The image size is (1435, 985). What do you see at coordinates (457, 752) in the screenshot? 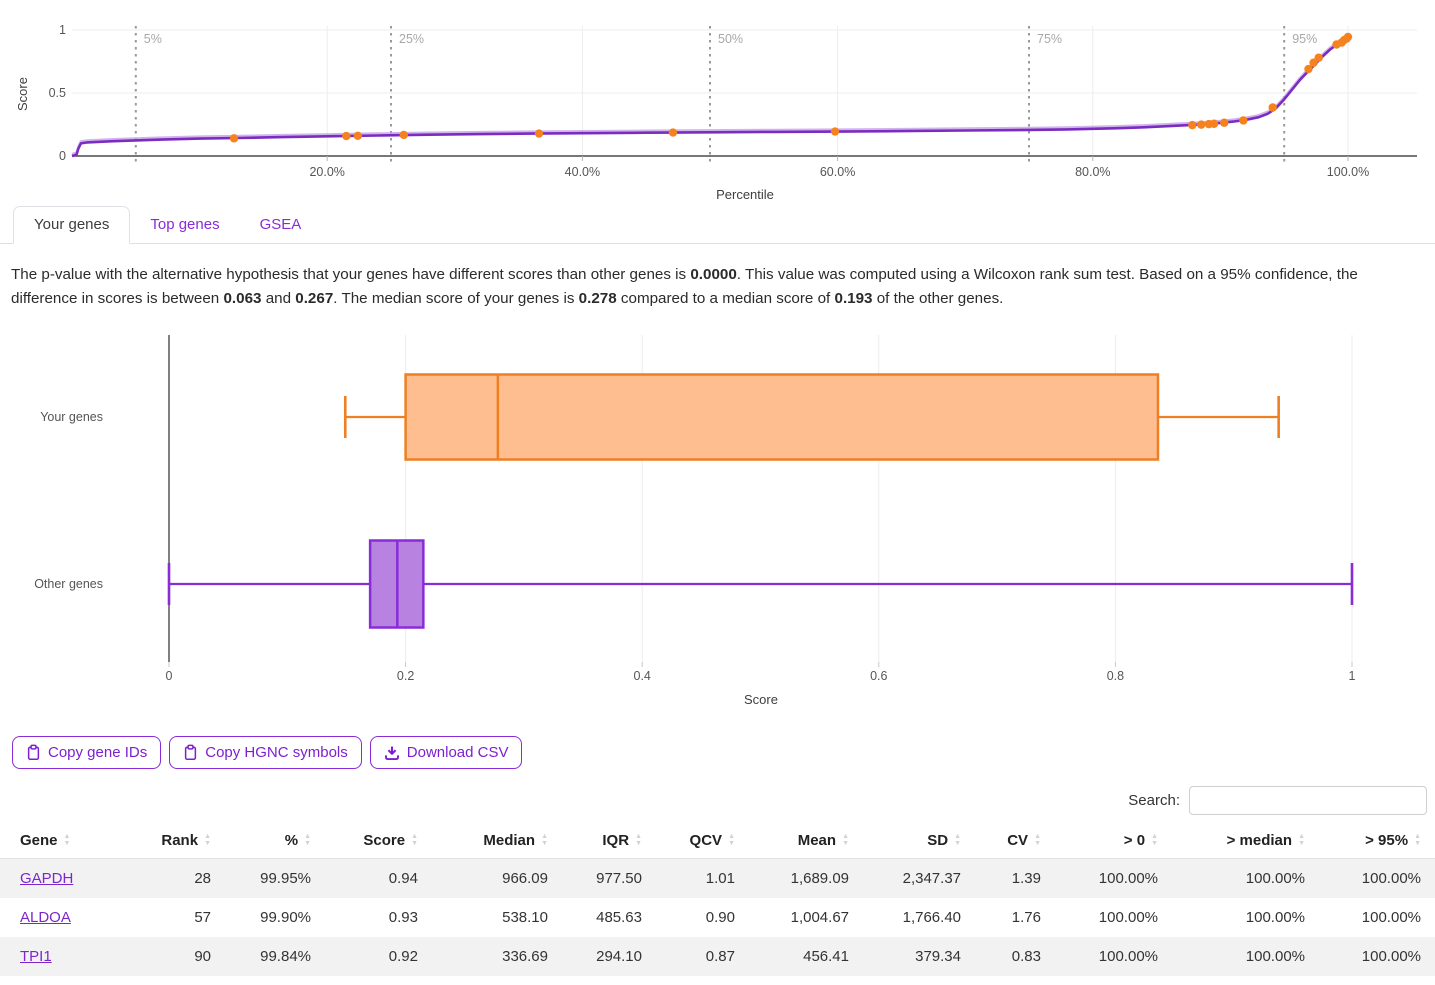
I see `button-label: Download CSV` at bounding box center [457, 752].